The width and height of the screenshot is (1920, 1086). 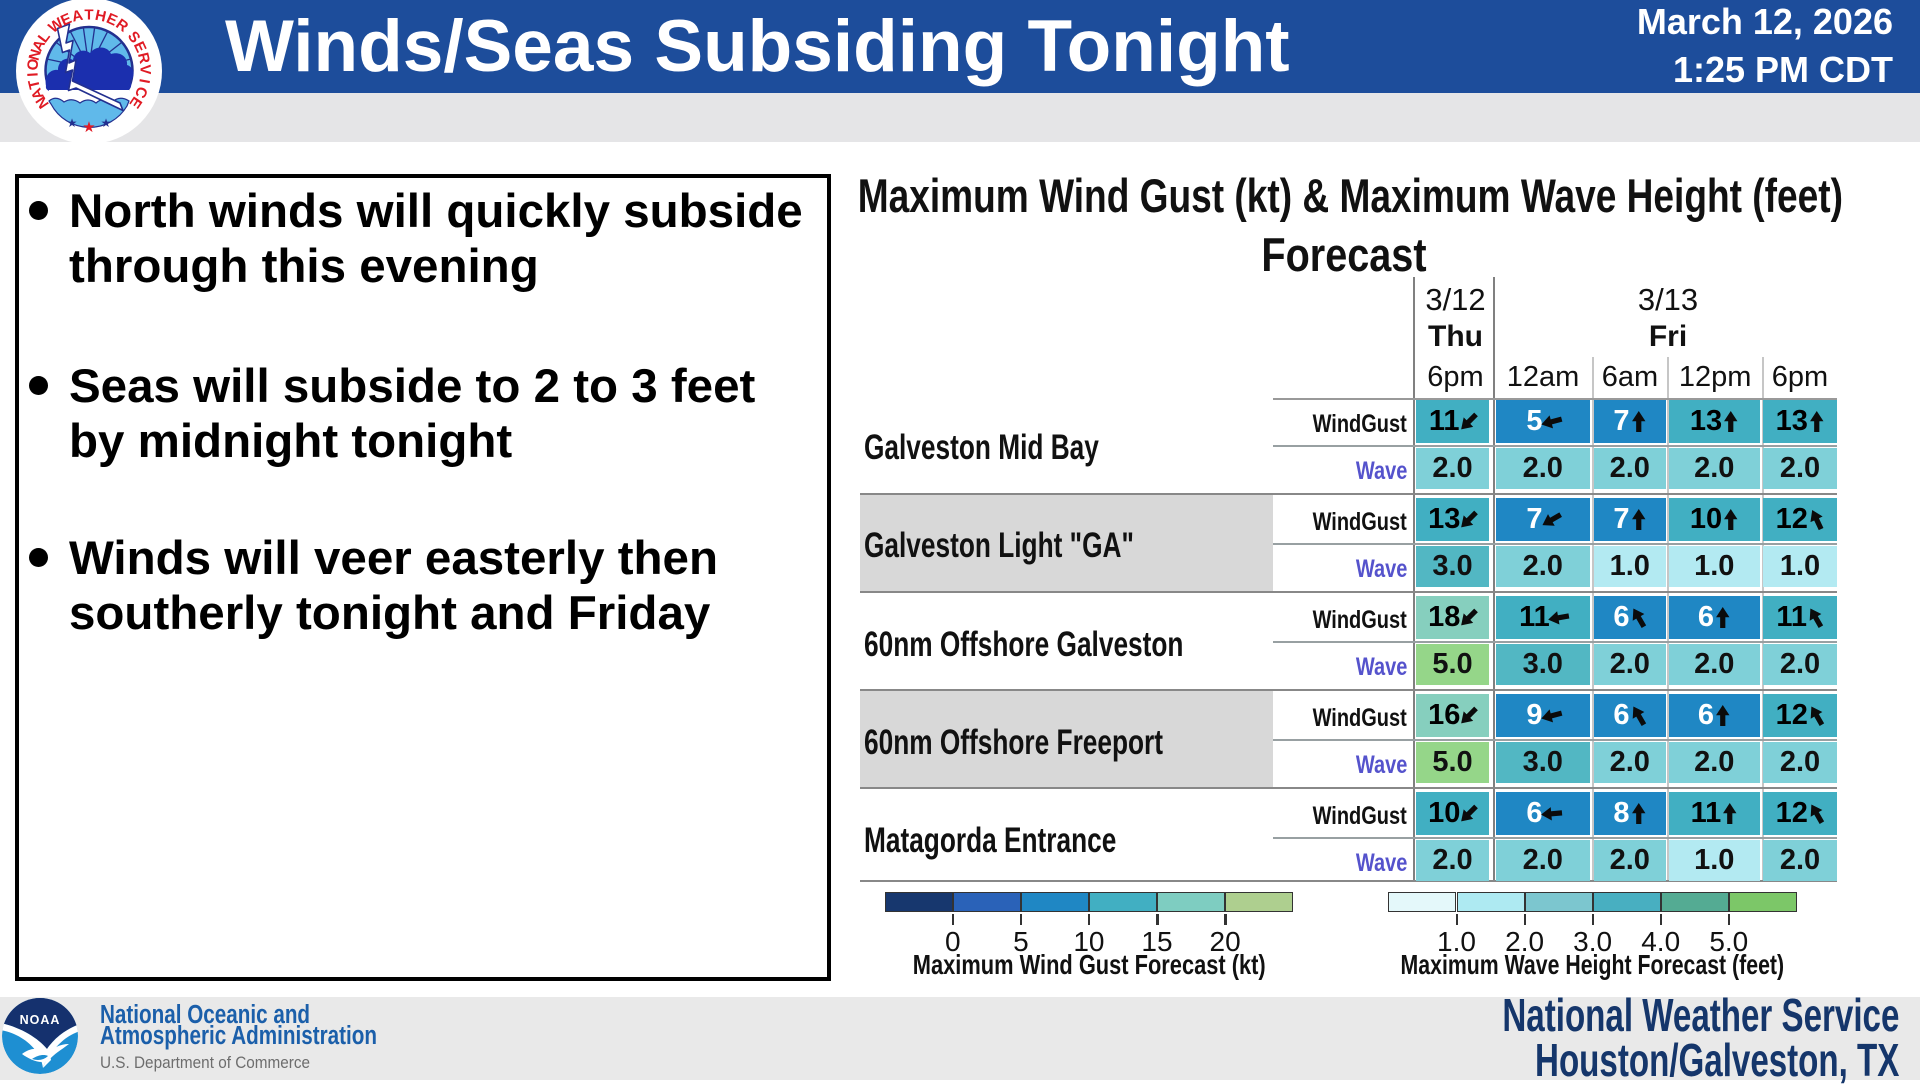 What do you see at coordinates (33, 64) in the screenshot?
I see `svg-text: O` at bounding box center [33, 64].